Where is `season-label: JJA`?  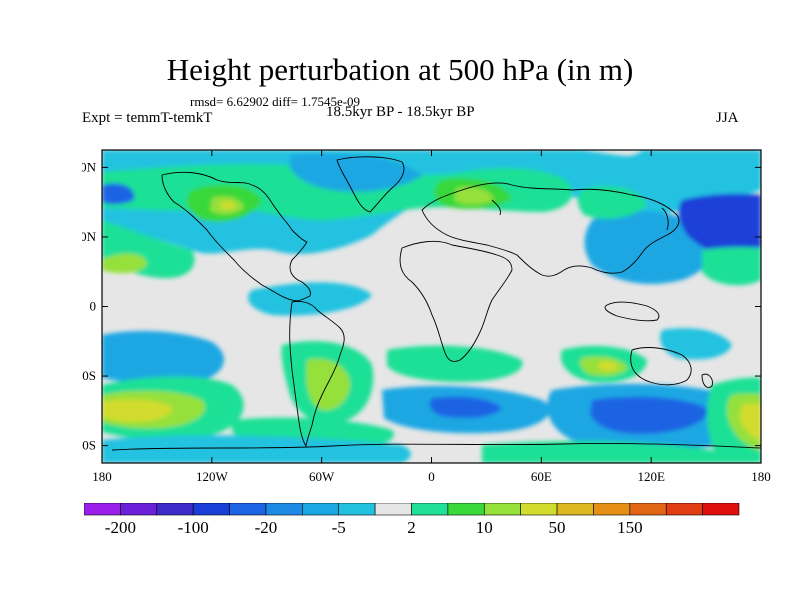
season-label: JJA is located at coordinates (727, 118).